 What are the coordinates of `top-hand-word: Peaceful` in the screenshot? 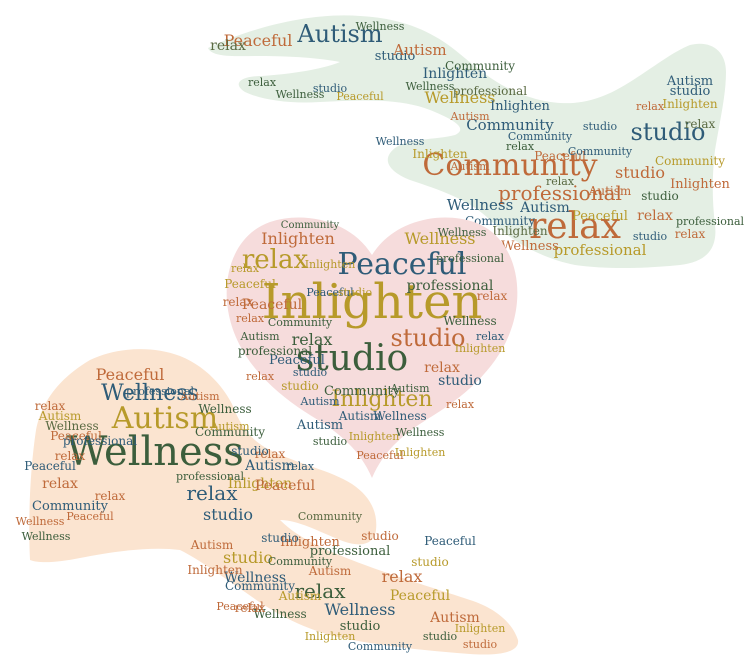 It's located at (600, 216).